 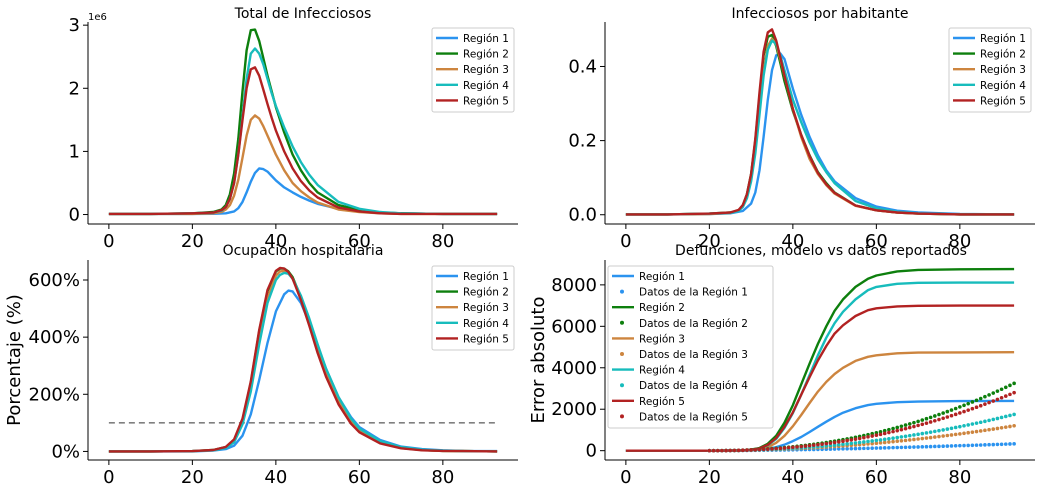 I want to click on y-axis-label: Porcentaje (%), so click(x=14, y=360).